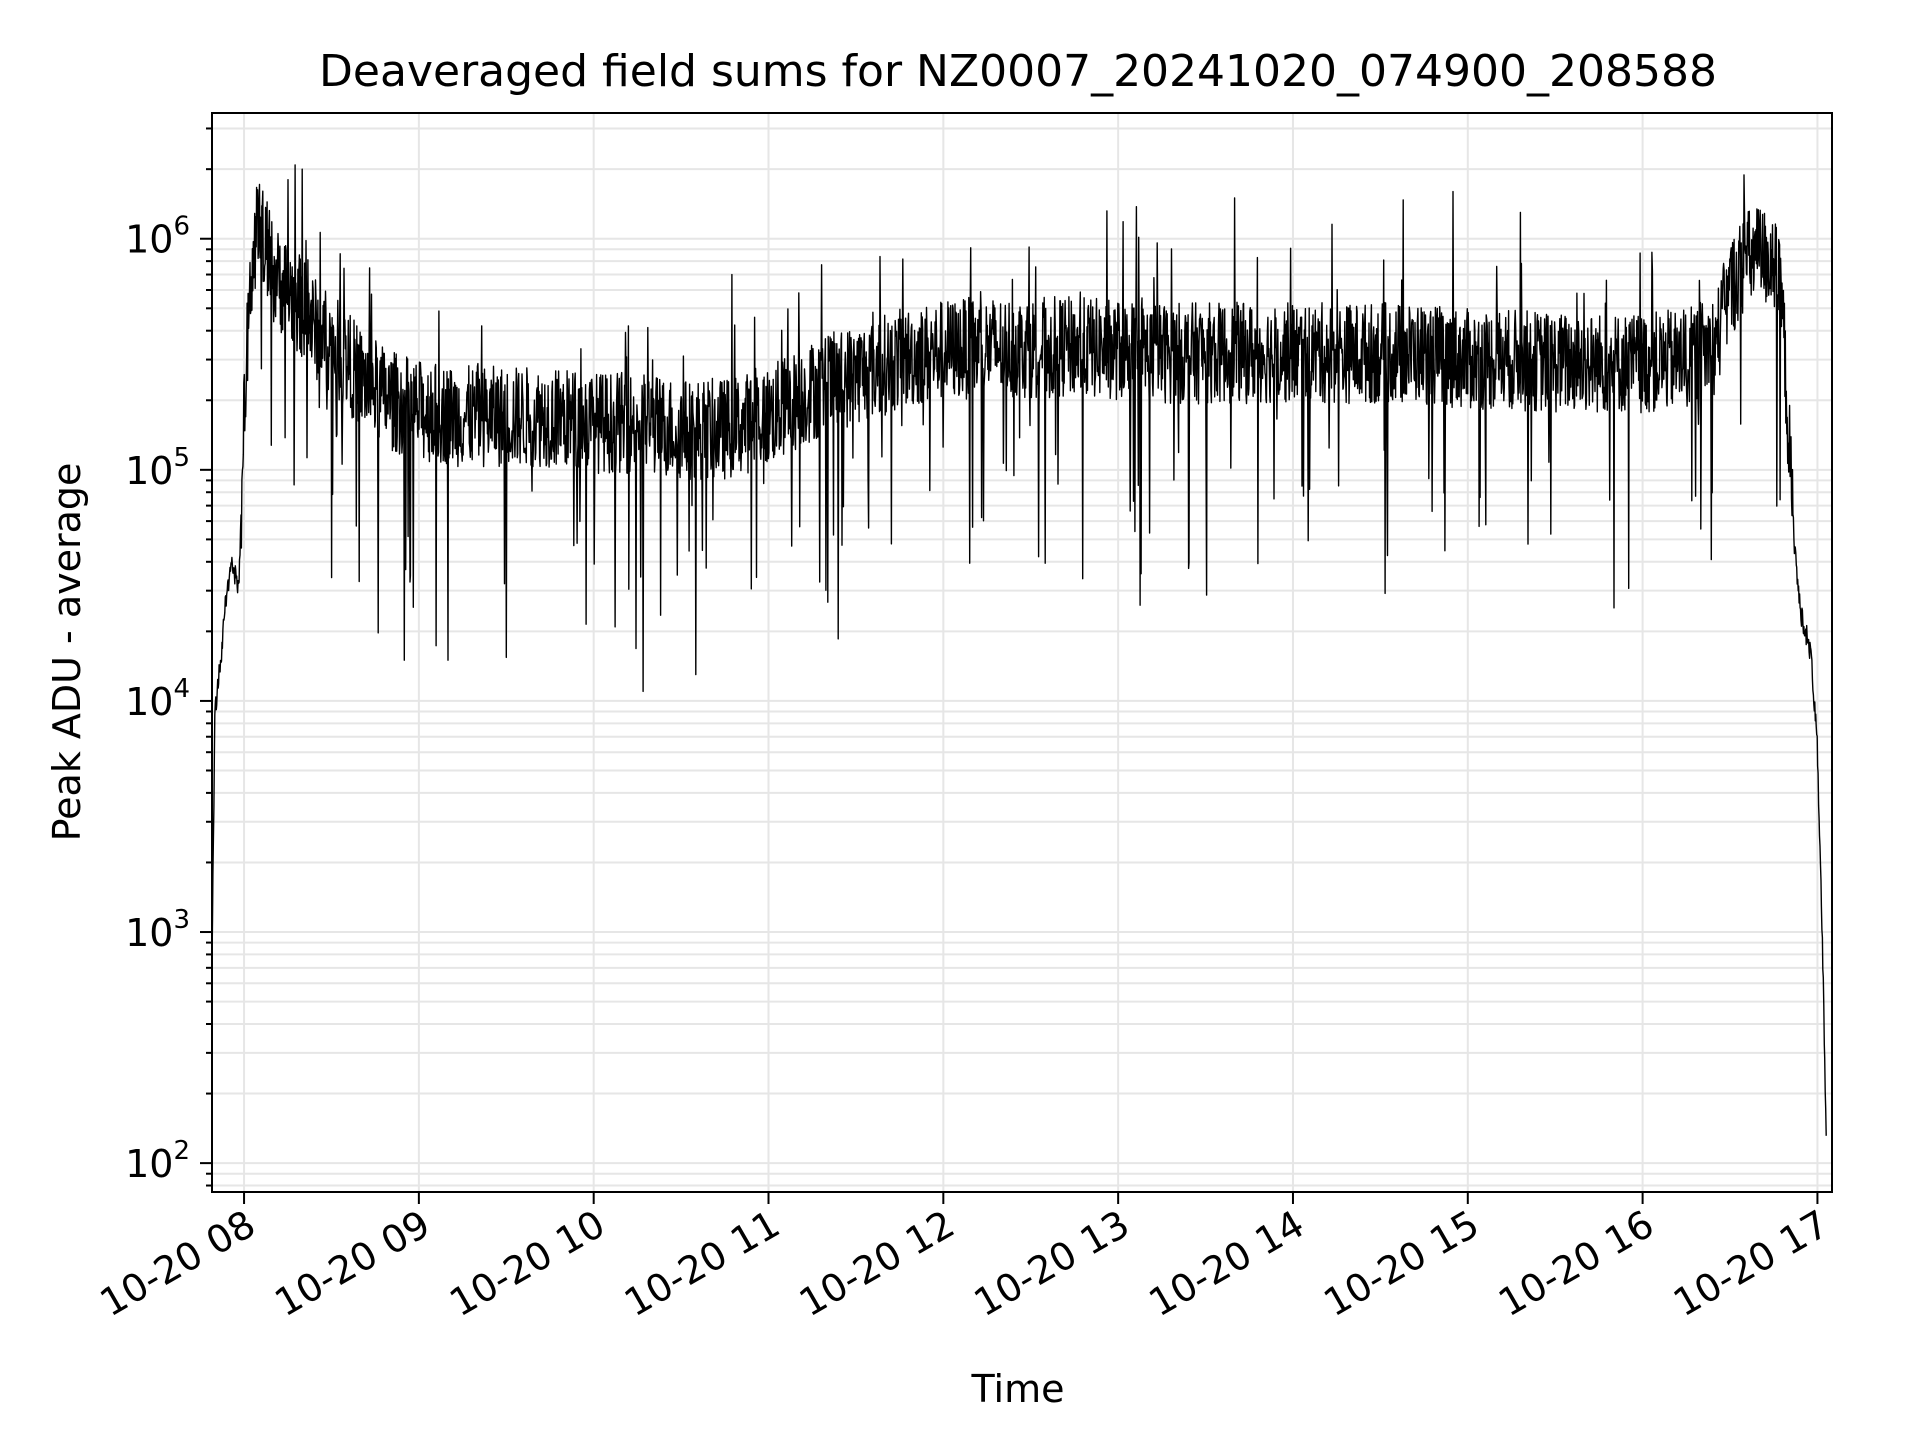 This screenshot has height=1440, width=1920. What do you see at coordinates (67, 652) in the screenshot?
I see `y-axis-label: Peak ADU - average` at bounding box center [67, 652].